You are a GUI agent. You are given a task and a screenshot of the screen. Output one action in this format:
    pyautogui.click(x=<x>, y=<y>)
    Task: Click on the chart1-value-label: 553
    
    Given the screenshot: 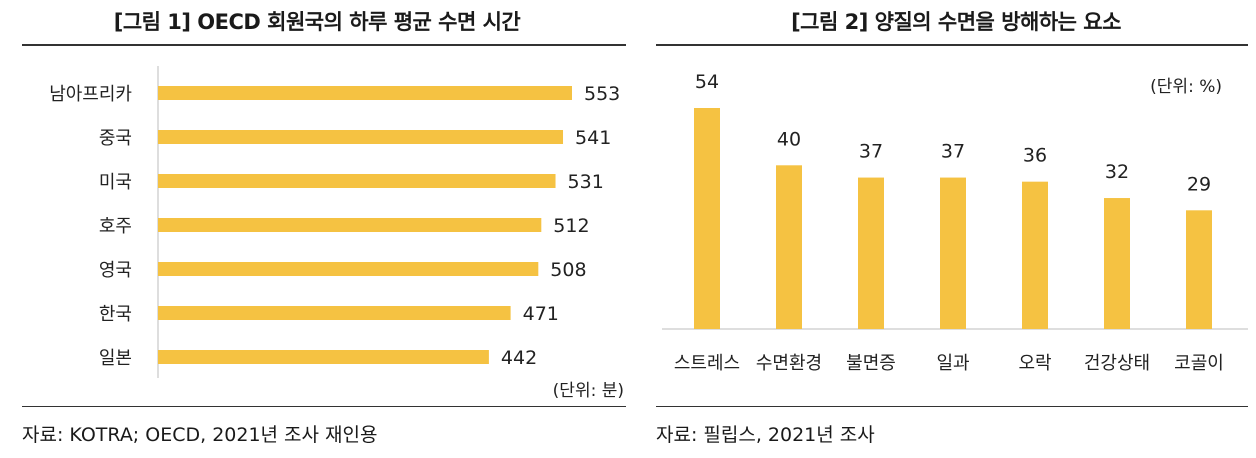 What is the action you would take?
    pyautogui.click(x=602, y=94)
    